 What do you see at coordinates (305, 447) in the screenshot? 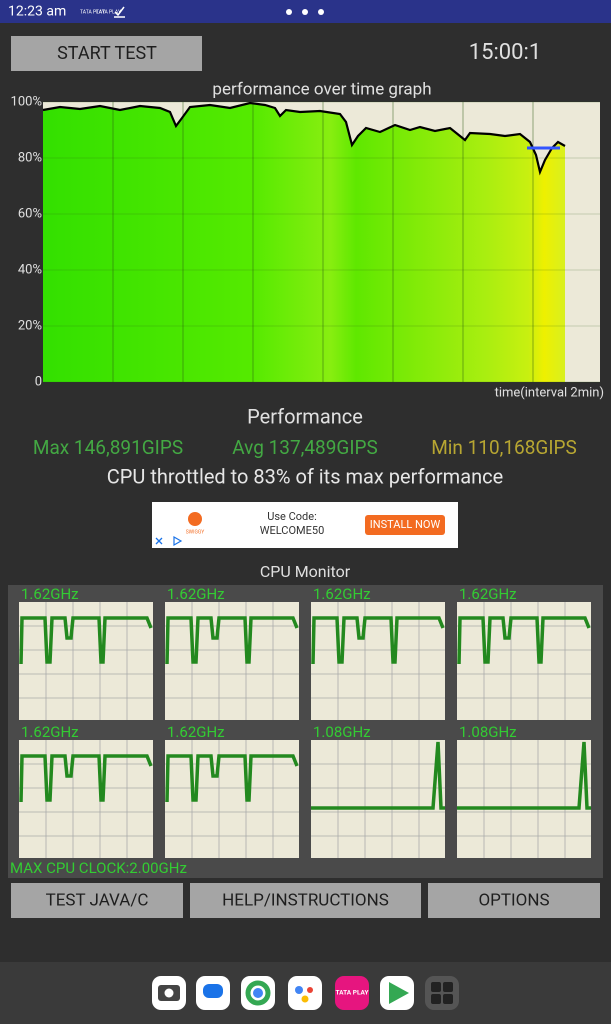
I see `avg-value: Avg 137,489GIPS` at bounding box center [305, 447].